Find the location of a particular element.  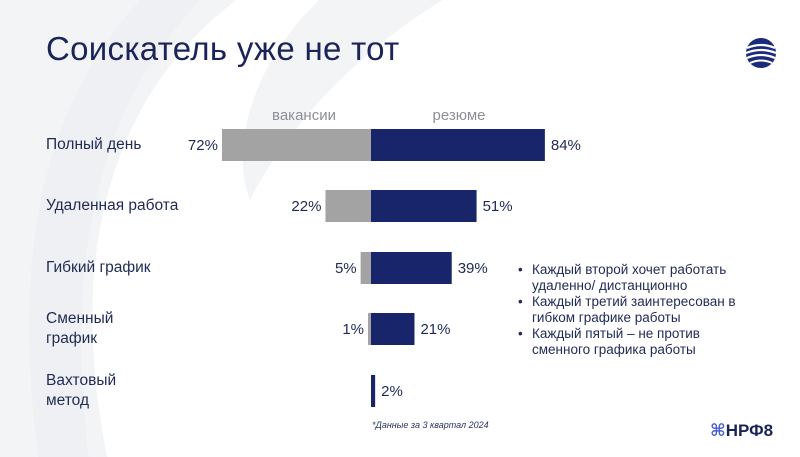

category-label-line: Сменный is located at coordinates (80, 318).